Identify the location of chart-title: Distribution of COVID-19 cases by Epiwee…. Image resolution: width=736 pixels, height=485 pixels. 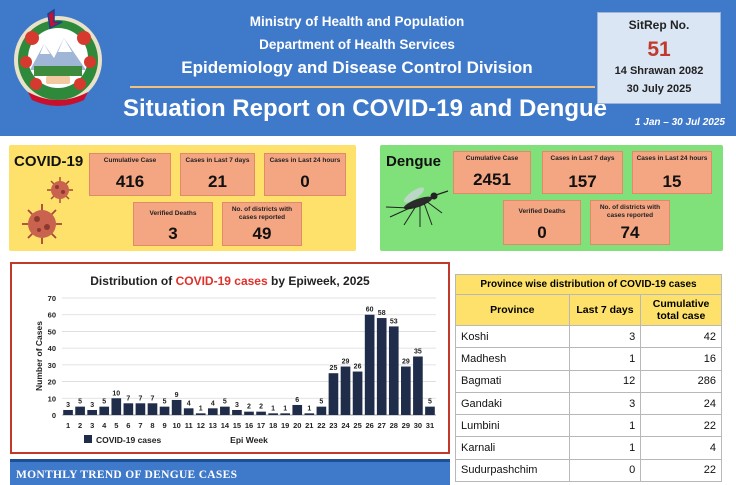
(230, 281).